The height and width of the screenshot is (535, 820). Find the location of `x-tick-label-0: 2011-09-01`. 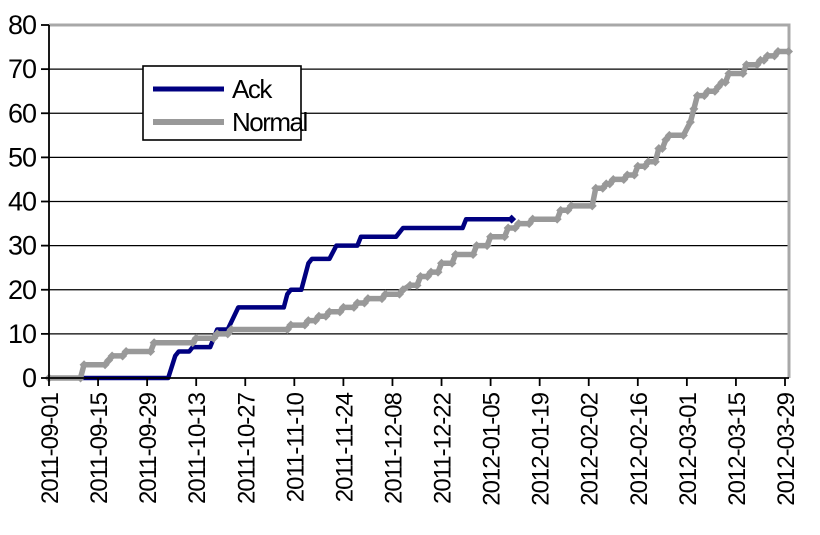

x-tick-label-0: 2011-09-01 is located at coordinates (50, 448).